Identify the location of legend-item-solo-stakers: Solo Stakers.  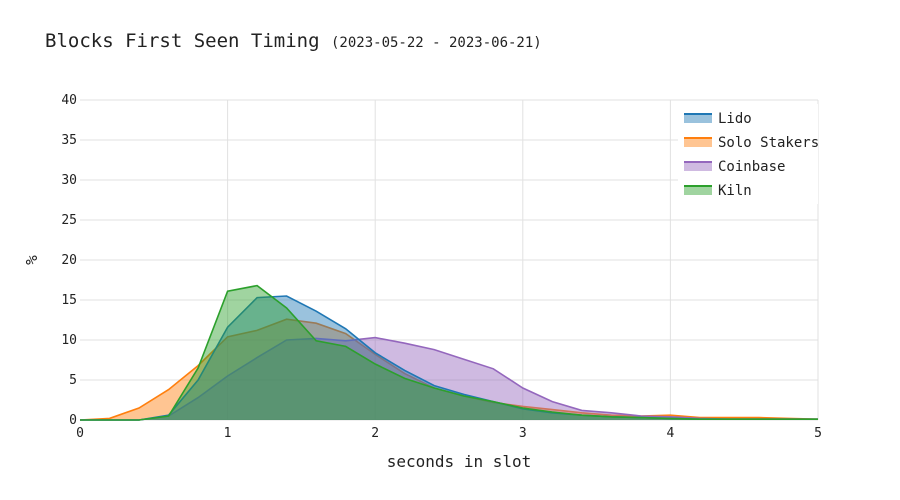
(751, 143).